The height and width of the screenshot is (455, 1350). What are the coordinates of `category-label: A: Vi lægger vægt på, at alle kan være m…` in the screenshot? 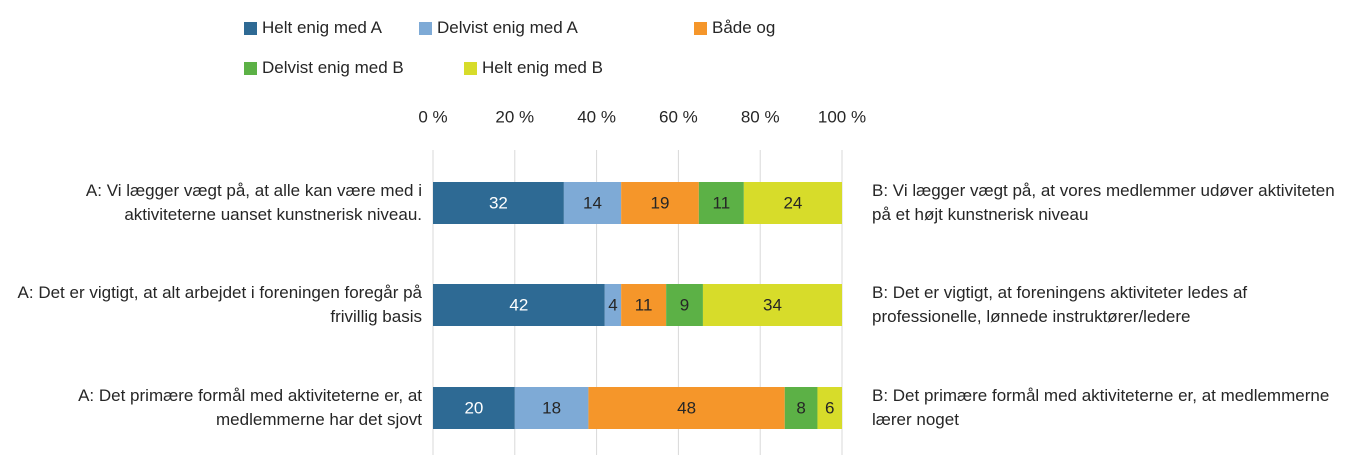 It's located at (253, 202).